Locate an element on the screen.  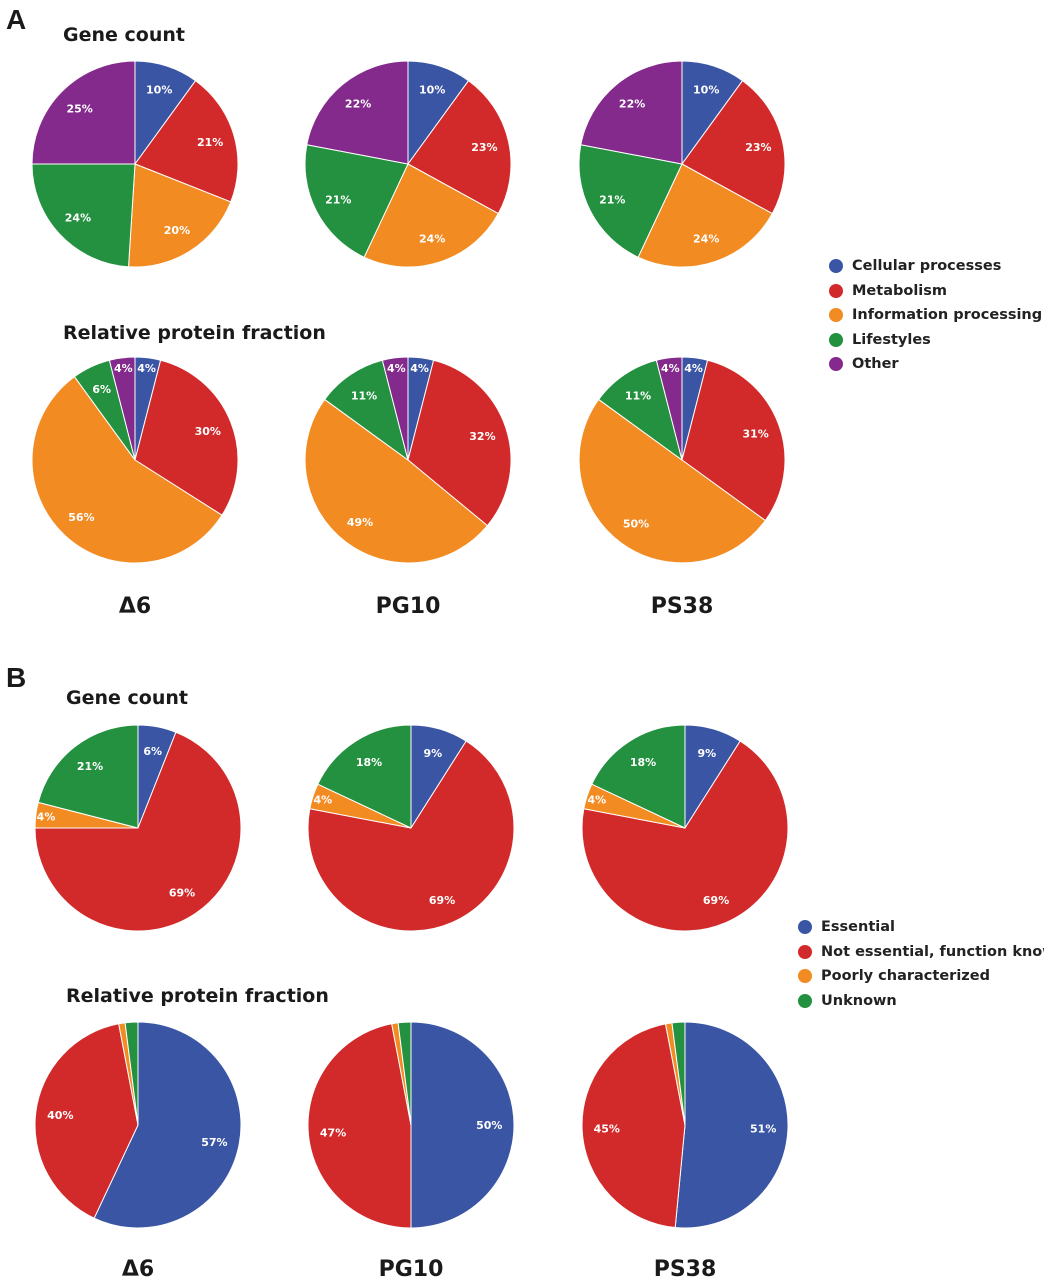
pie-a-relative-protein-fraction-4: 4% 32% 49% 11% 4% is located at coordinates (408, 460).